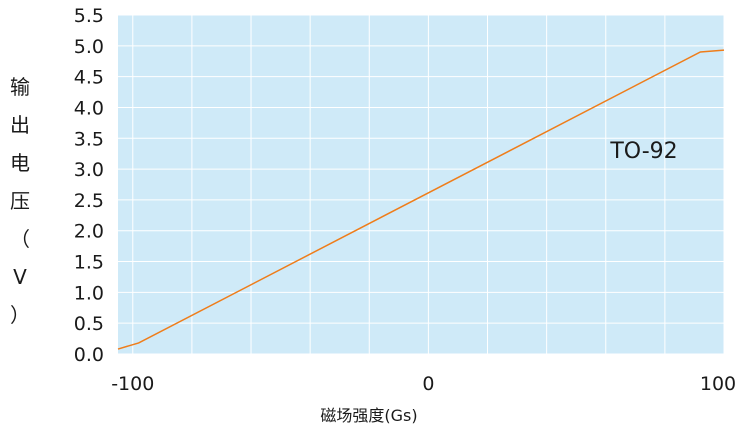  Describe the element at coordinates (89, 232) in the screenshot. I see `y-tick-label: 2.0` at that location.